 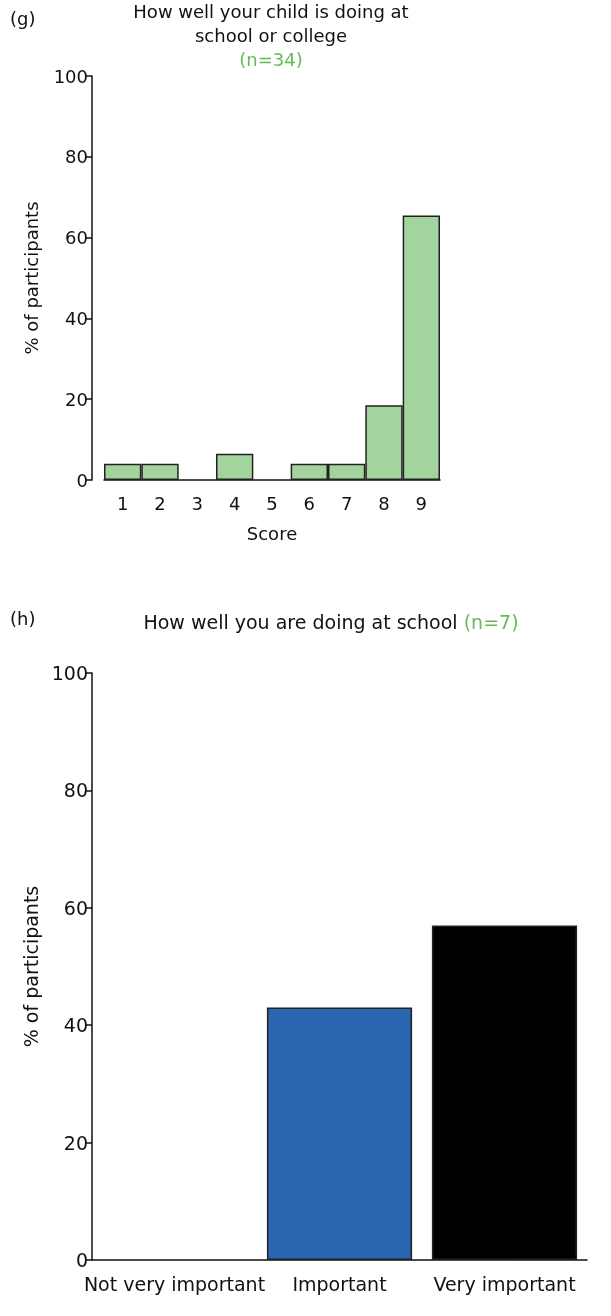 I want to click on x-tick-label: 9, so click(x=421, y=503).